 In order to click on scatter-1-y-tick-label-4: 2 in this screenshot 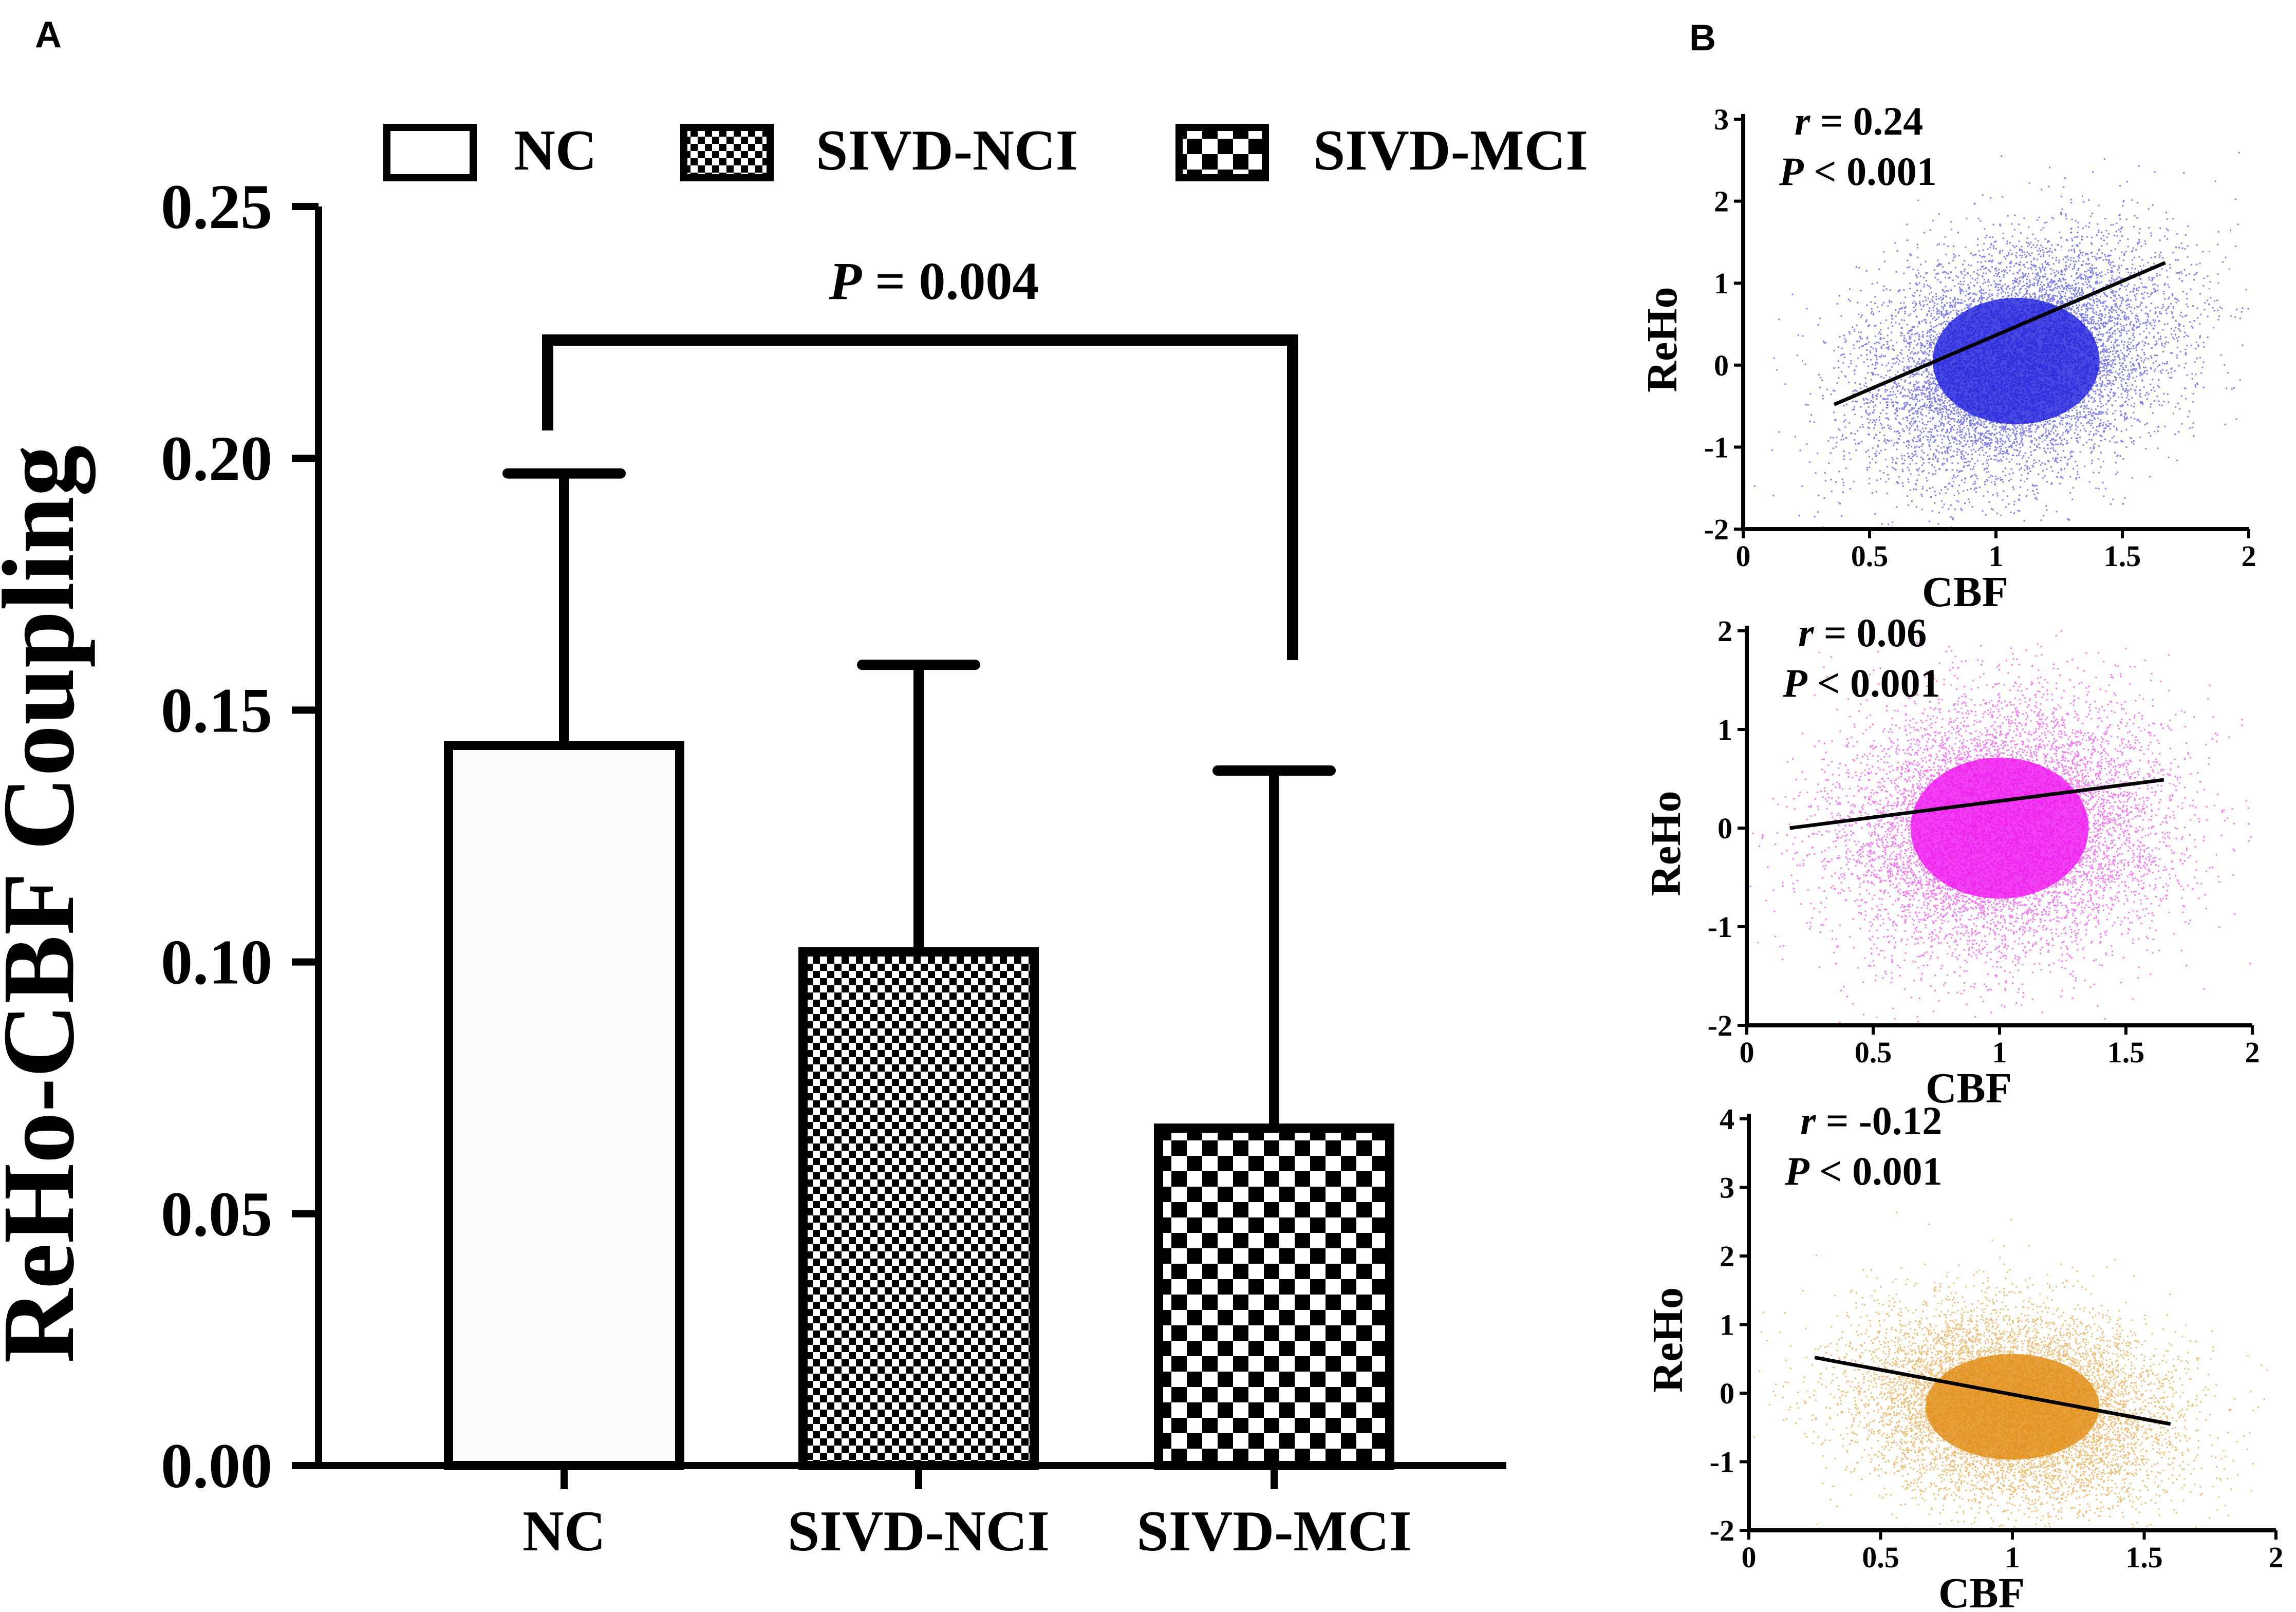, I will do `click(1722, 201)`.